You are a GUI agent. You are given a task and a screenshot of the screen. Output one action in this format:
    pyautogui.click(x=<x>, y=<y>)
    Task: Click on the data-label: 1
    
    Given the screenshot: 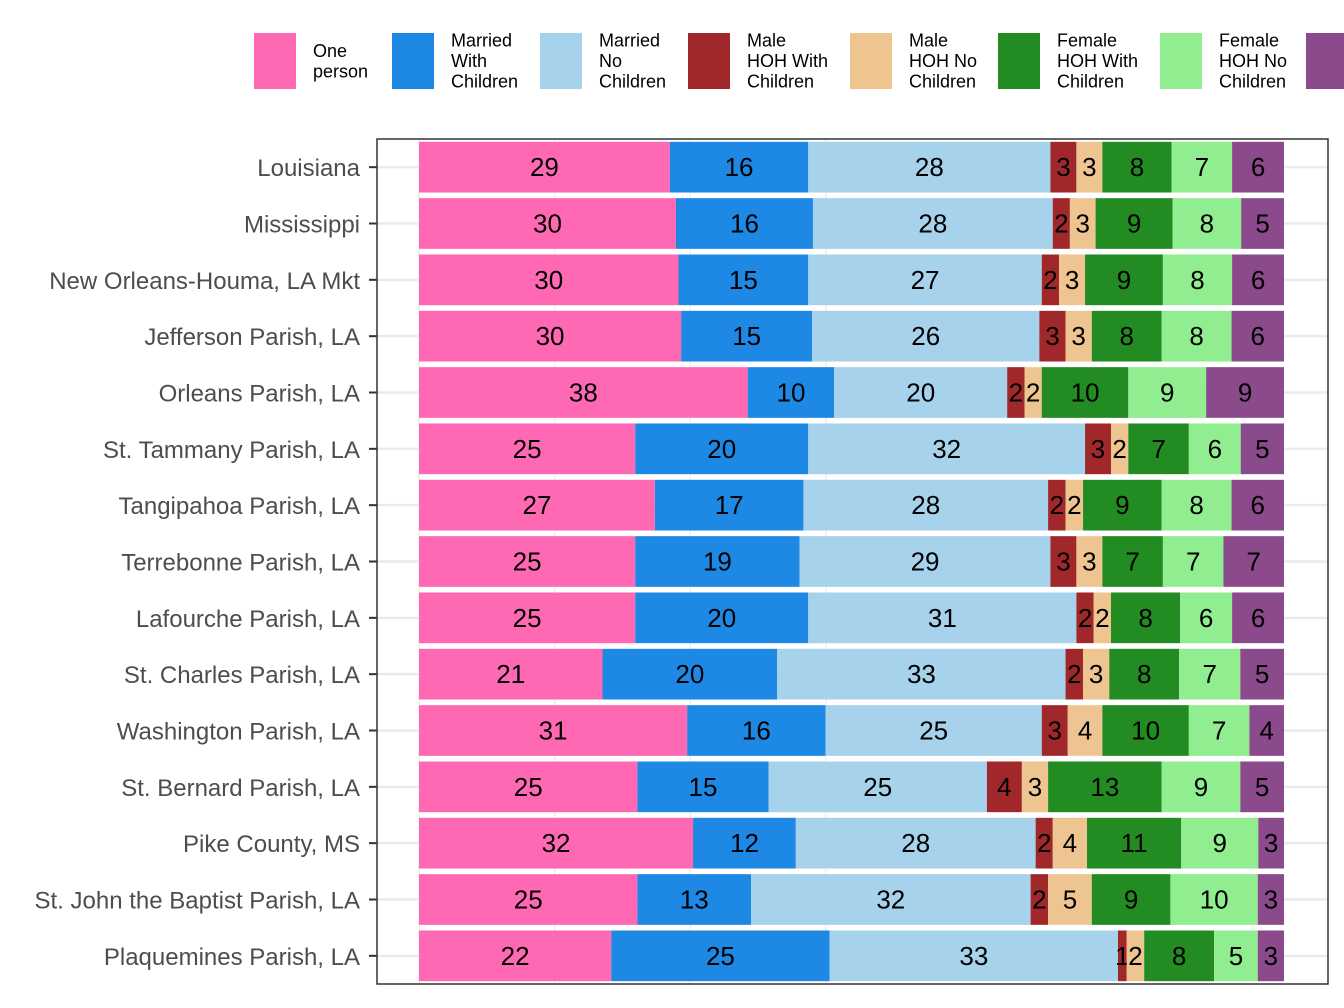 What is the action you would take?
    pyautogui.click(x=1122, y=956)
    